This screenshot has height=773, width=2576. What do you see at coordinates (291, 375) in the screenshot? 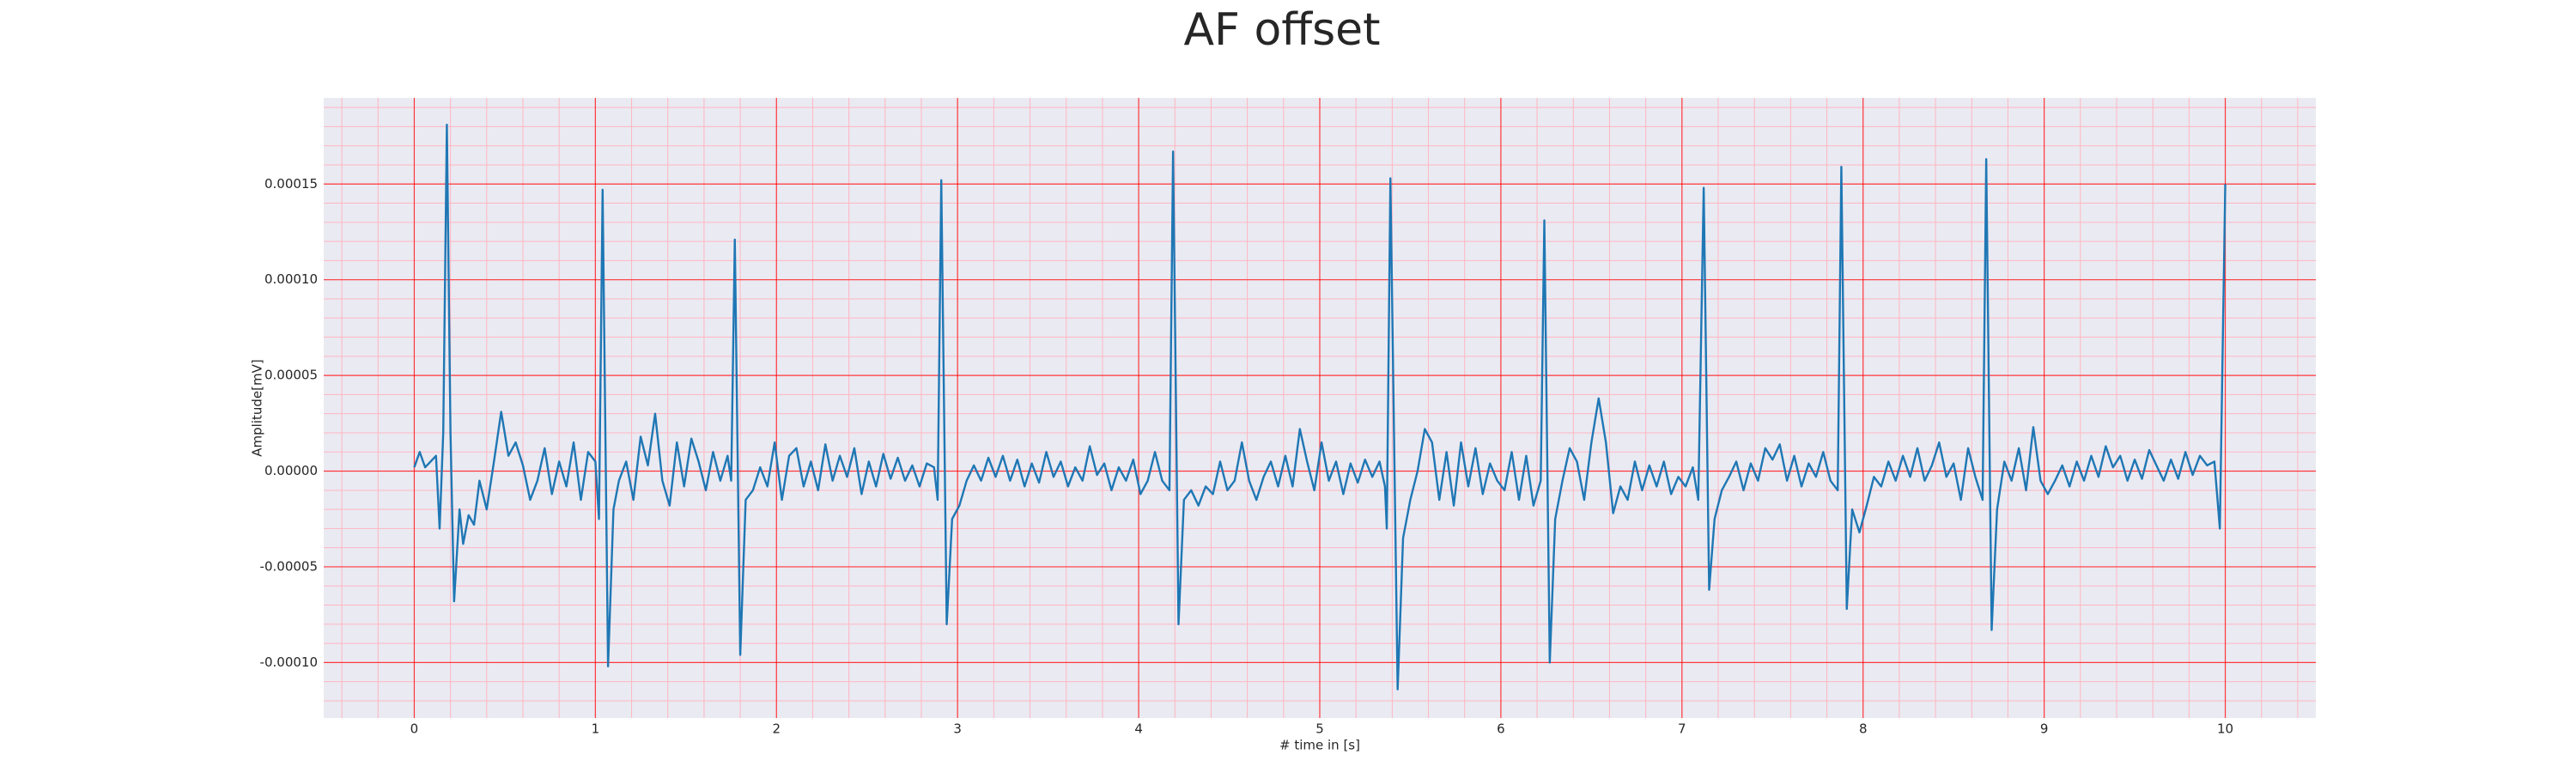
I see `y-tick-label: 0.00005` at bounding box center [291, 375].